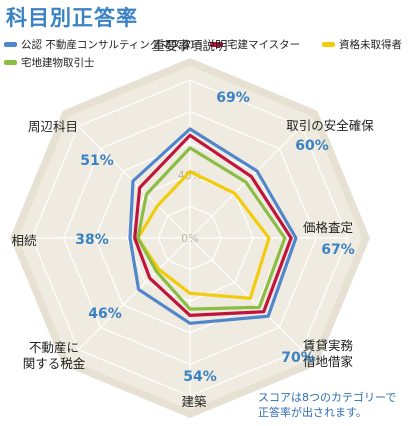 Image resolution: width=412 pixels, height=426 pixels. What do you see at coordinates (105, 314) in the screenshot?
I see `value-label-6: 46%` at bounding box center [105, 314].